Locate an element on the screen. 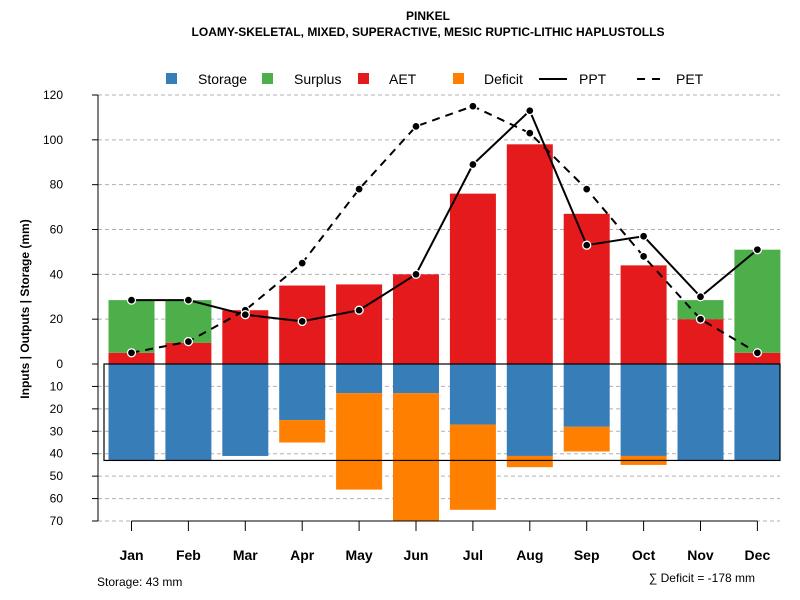 The width and height of the screenshot is (800, 600). deficit-bar-apr is located at coordinates (302, 431).